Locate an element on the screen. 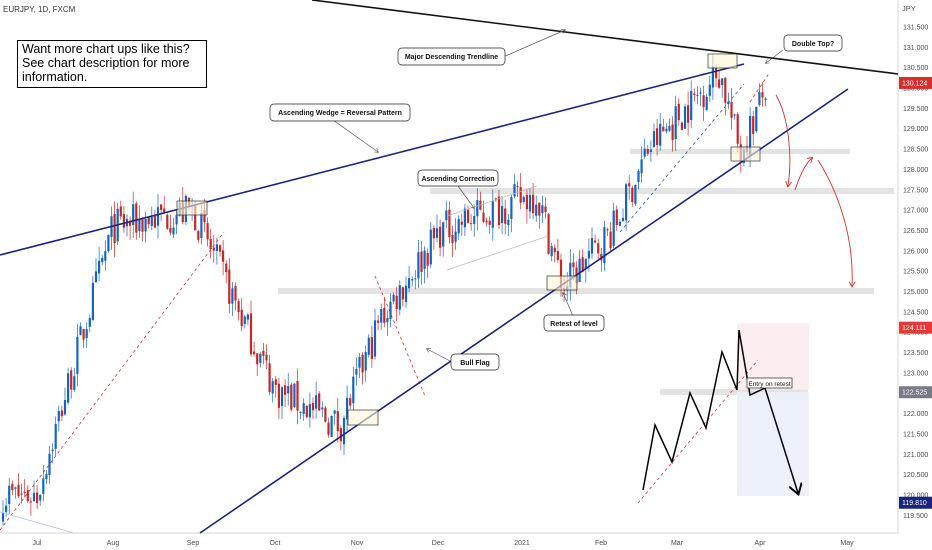  y-tick-label: 121.500 is located at coordinates (915, 434).